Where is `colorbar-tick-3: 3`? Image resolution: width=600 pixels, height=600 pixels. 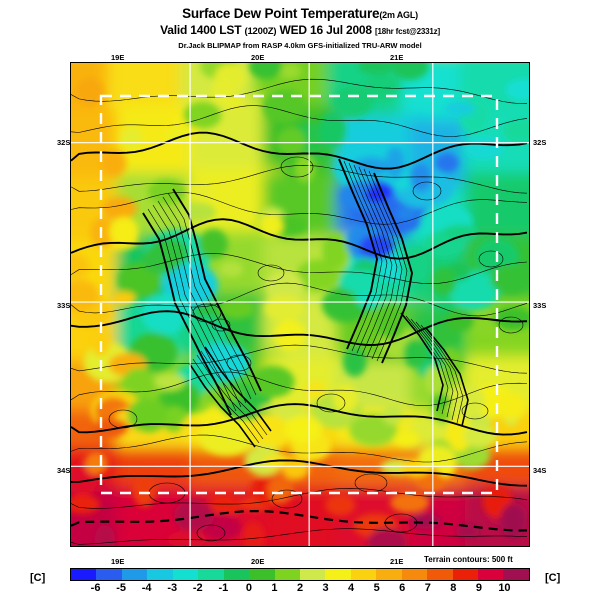
colorbar-tick-3: 3 is located at coordinates (325, 588).